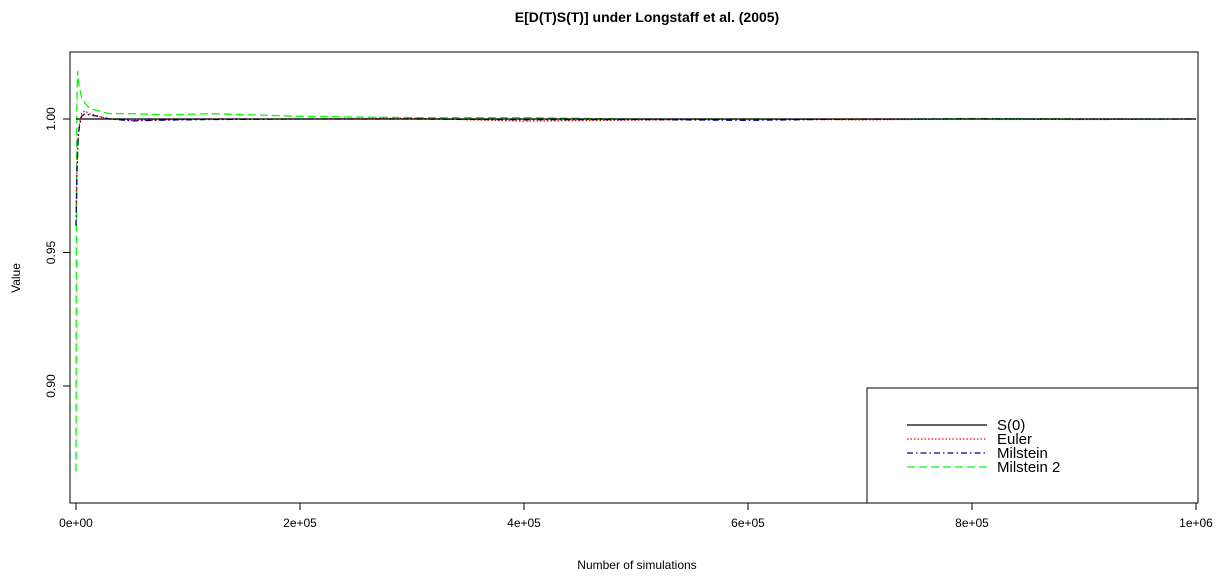 The height and width of the screenshot is (576, 1227). Describe the element at coordinates (1028, 467) in the screenshot. I see `legend-label: Milstein 2` at that location.